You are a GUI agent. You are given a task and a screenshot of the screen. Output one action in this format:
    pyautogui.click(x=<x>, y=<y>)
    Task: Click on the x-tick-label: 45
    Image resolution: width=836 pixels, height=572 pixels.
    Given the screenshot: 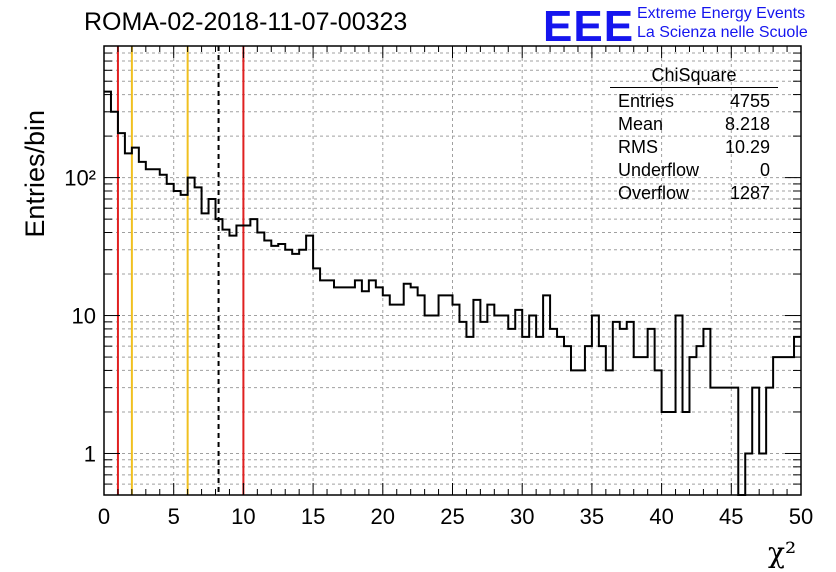 What is the action you would take?
    pyautogui.click(x=731, y=516)
    